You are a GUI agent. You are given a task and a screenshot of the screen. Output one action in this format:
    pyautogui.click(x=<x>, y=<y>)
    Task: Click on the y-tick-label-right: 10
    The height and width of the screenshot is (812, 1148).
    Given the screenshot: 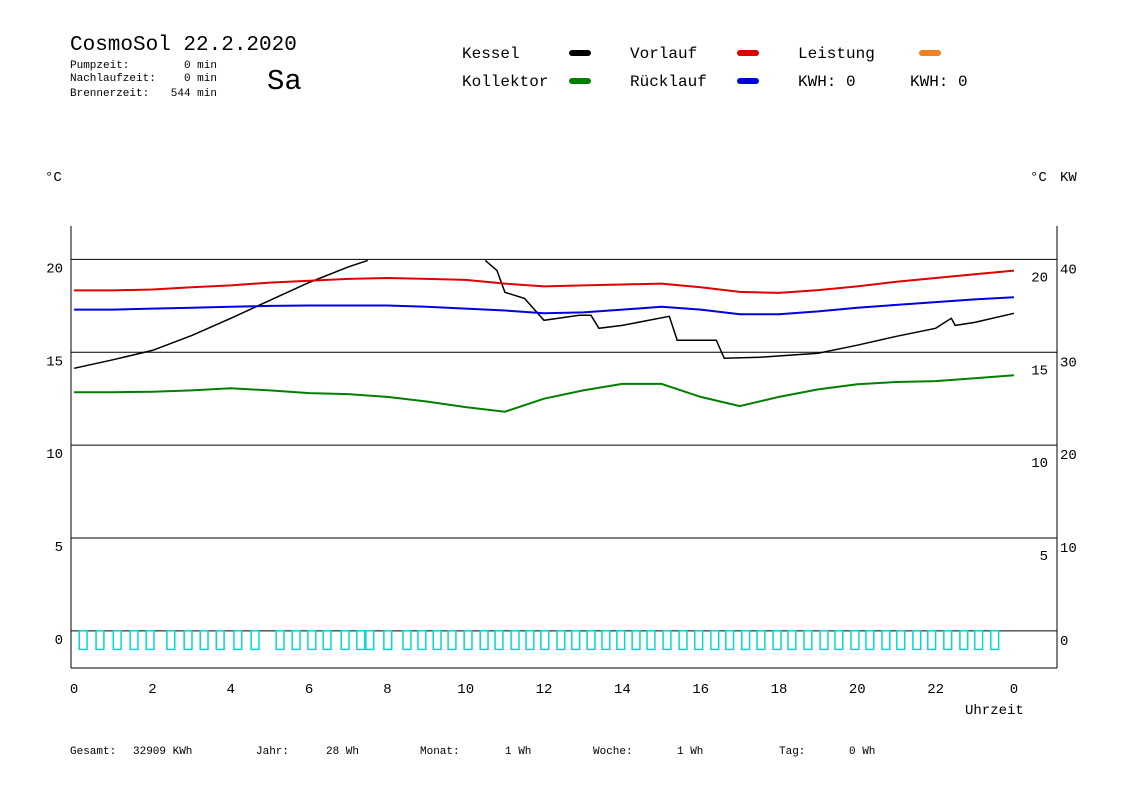 What is the action you would take?
    pyautogui.click(x=1039, y=464)
    